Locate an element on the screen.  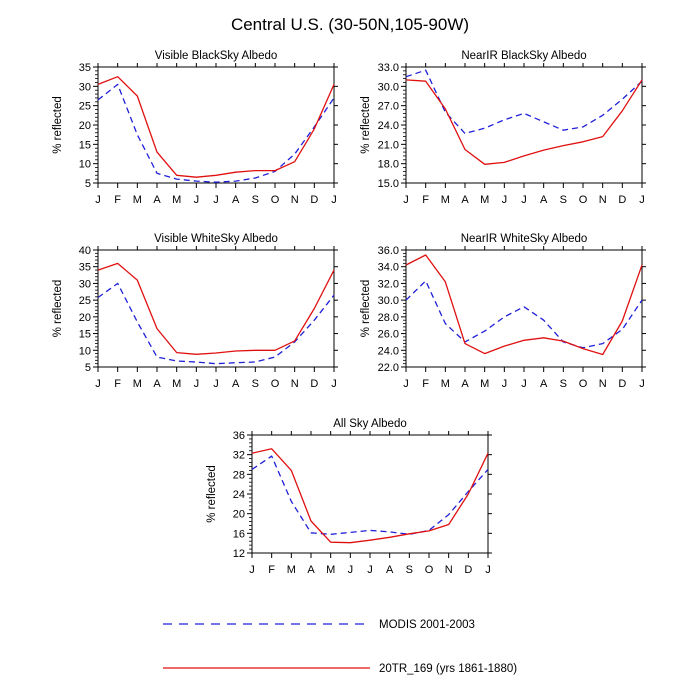
y-tick-label: 16 is located at coordinates (239, 534).